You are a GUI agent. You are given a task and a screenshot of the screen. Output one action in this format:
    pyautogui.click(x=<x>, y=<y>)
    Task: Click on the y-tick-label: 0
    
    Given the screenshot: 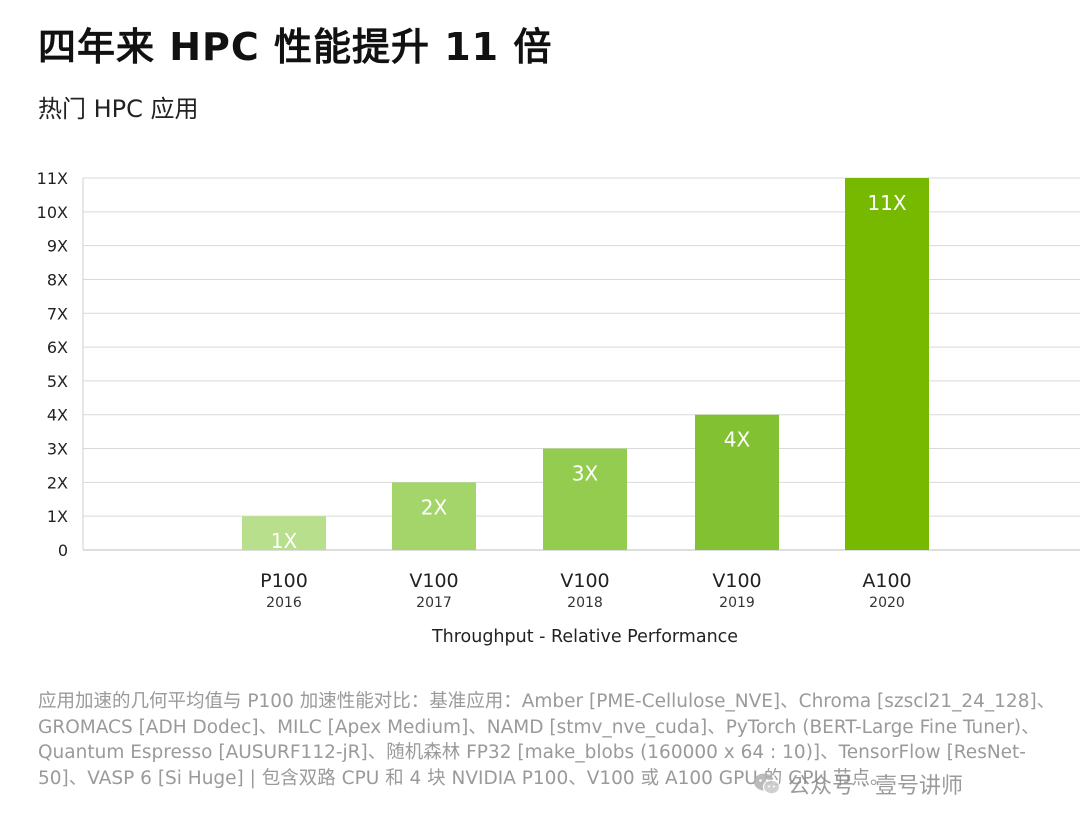 What is the action you would take?
    pyautogui.click(x=63, y=550)
    